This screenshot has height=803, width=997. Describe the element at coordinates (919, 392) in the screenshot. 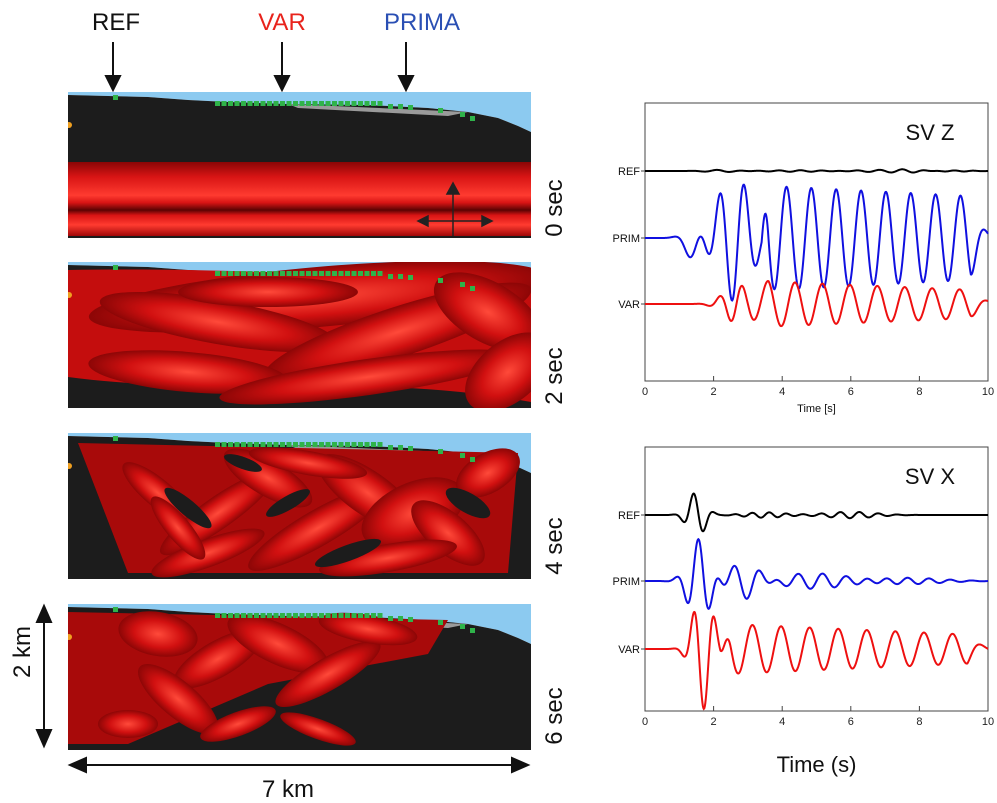

I see `x-tick-label: 8` at that location.